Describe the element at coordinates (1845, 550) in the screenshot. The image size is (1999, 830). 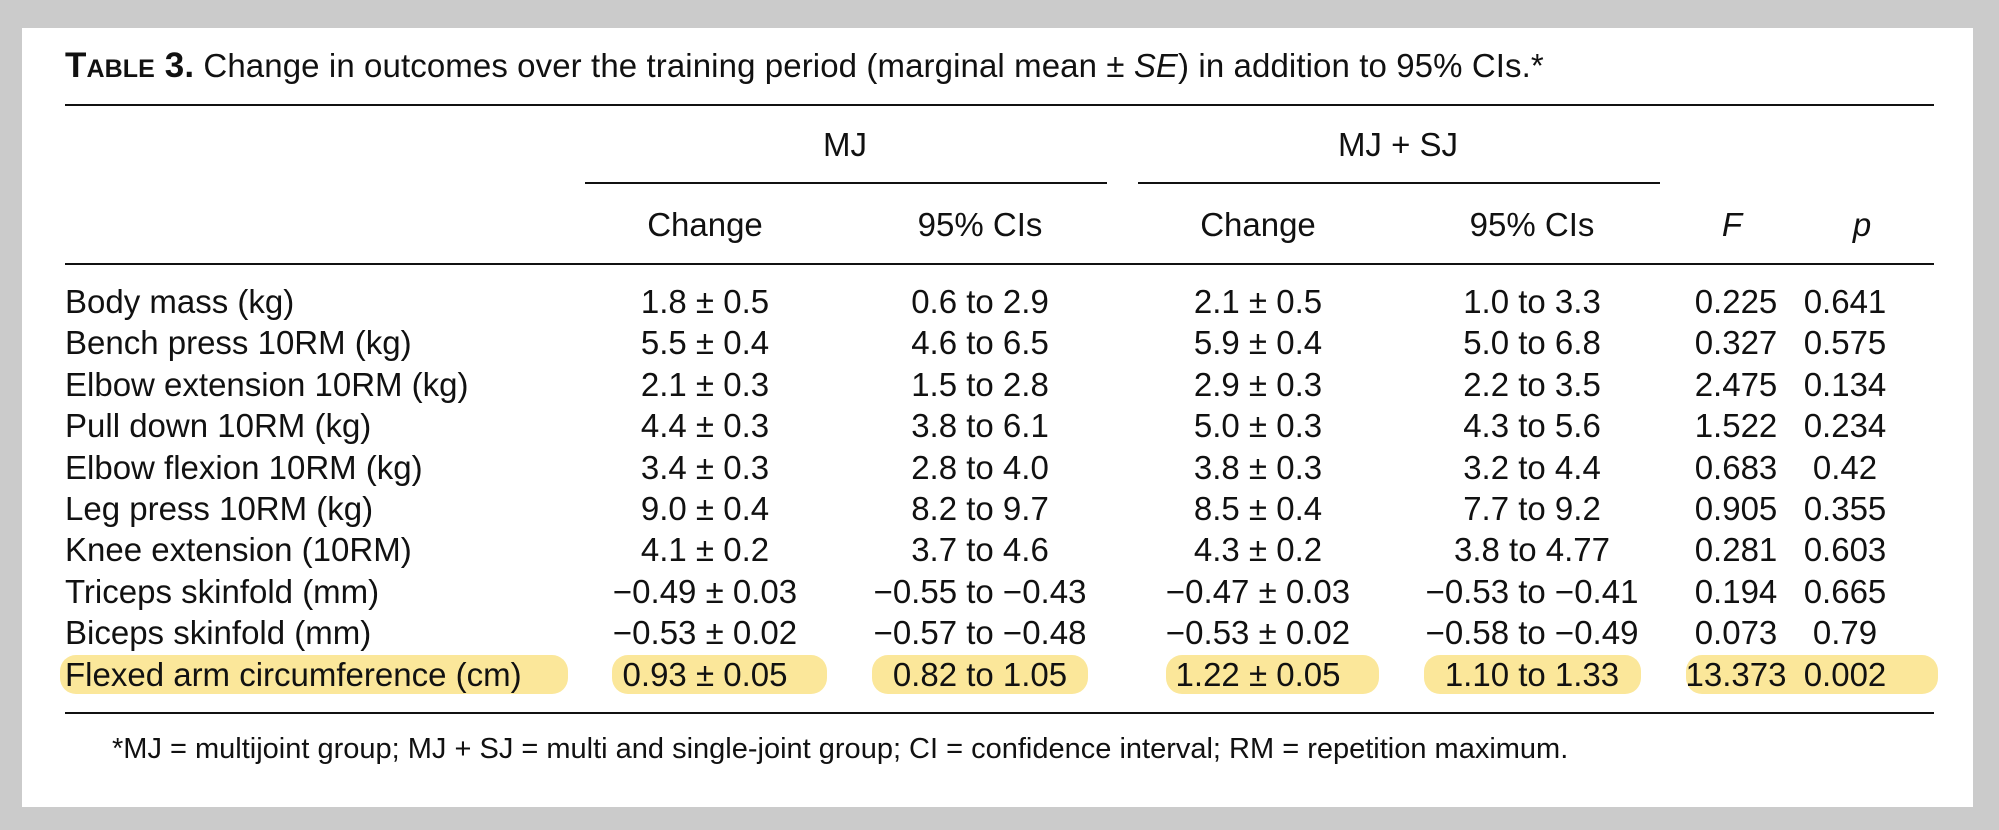
I see `cell-p: 0.603` at that location.